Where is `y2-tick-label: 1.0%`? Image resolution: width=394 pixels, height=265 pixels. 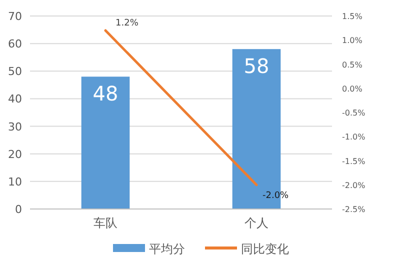
y2-tick-label: 1.0% is located at coordinates (352, 41).